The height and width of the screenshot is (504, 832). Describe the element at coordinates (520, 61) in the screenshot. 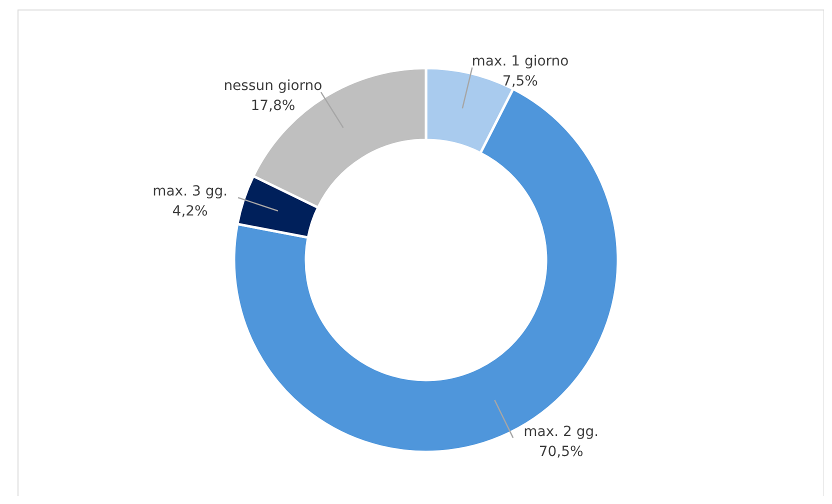

I see `slice-label: max. 1 giorno` at that location.